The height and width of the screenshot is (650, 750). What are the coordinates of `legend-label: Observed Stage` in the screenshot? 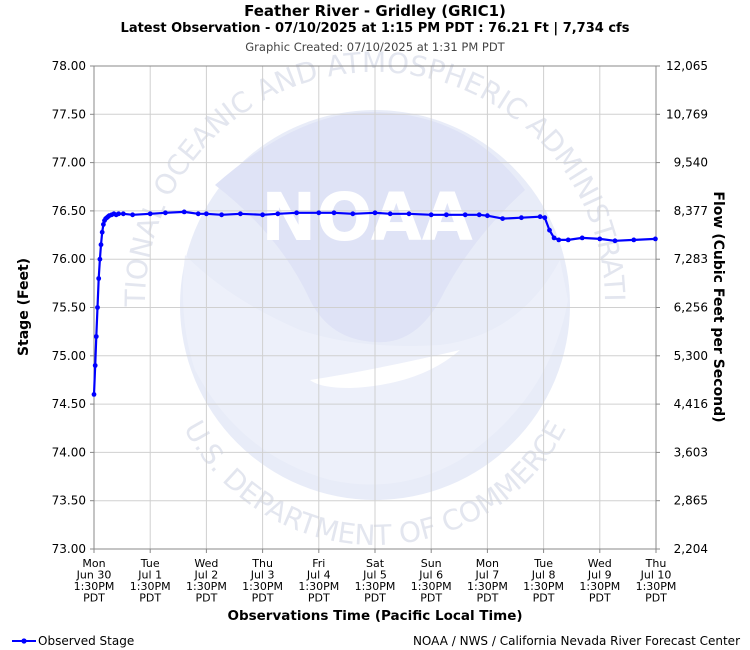 It's located at (86, 641).